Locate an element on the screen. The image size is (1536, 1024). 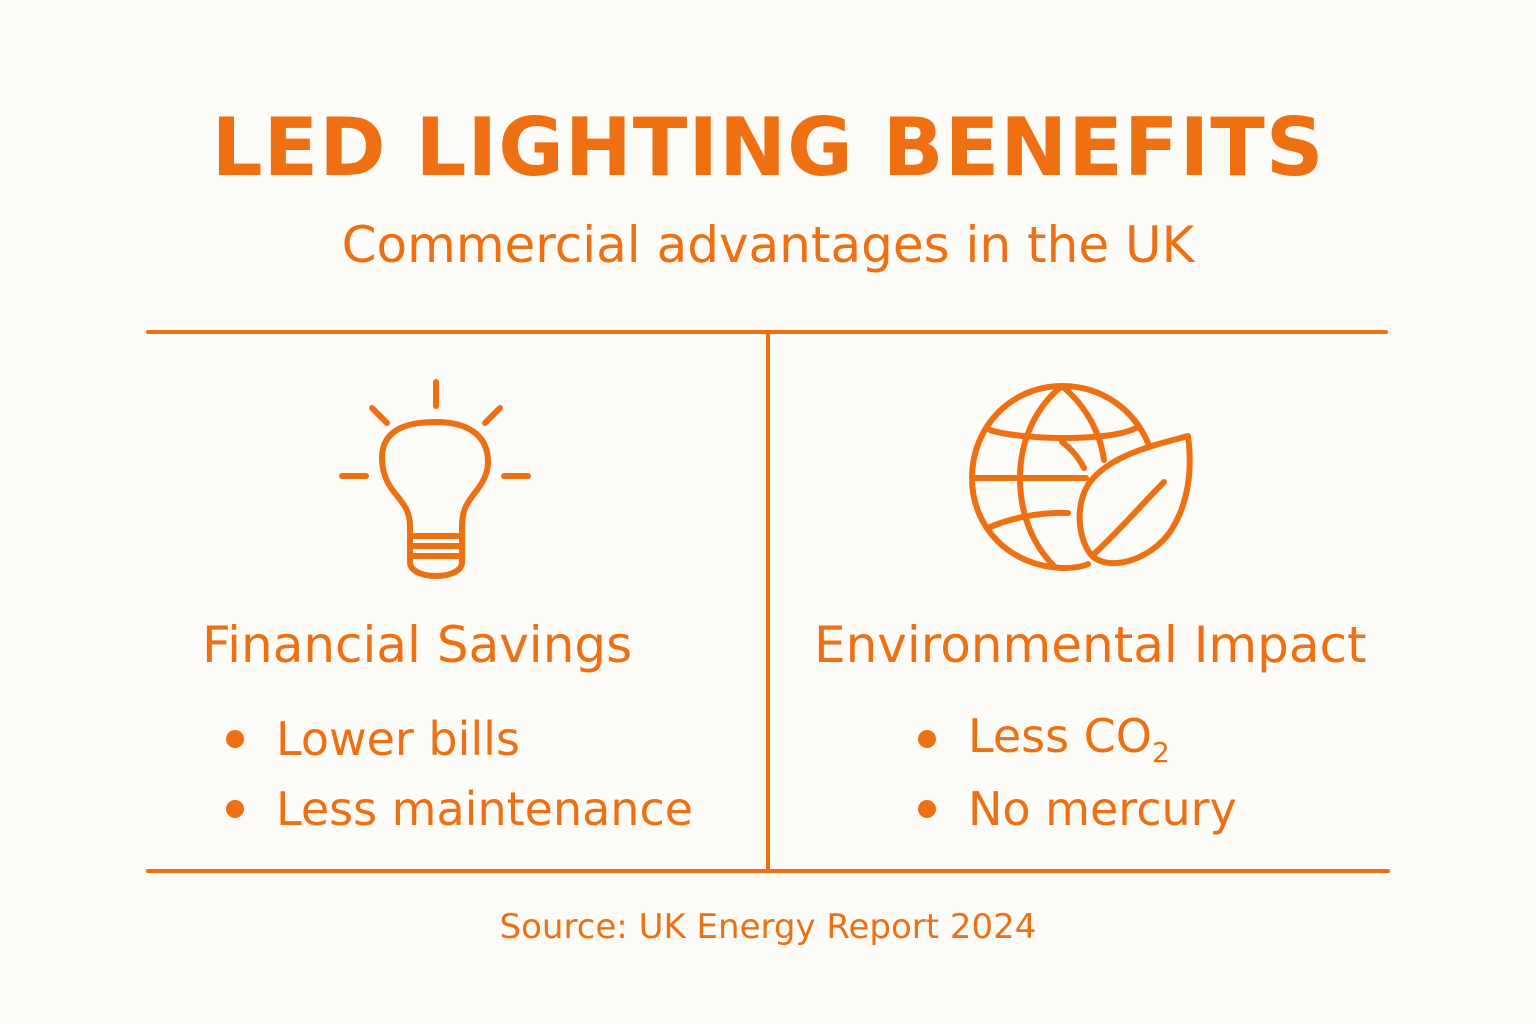
bullet-text: Less maintenance is located at coordinates (485, 809).